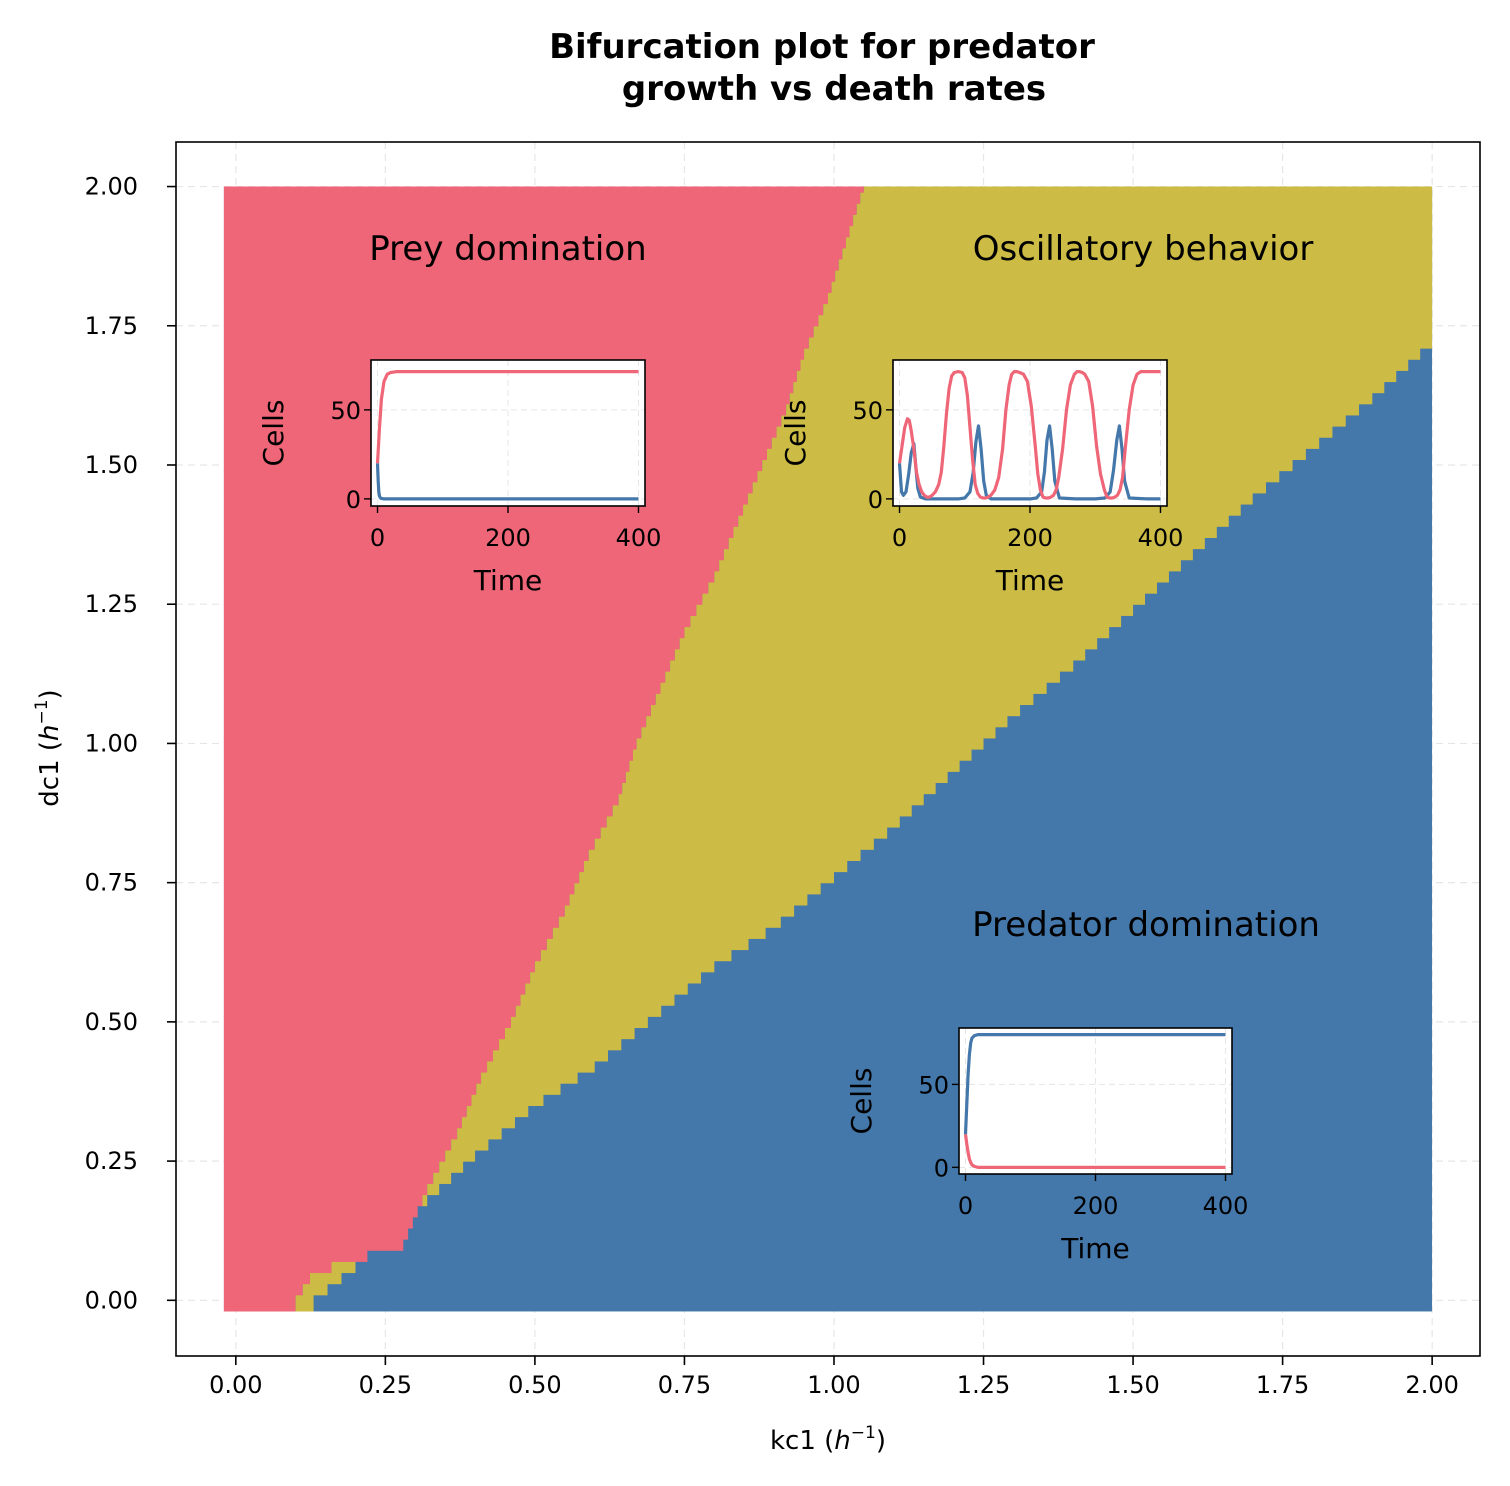 The height and width of the screenshot is (1486, 1510). I want to click on x-tick-label: 0.75, so click(684, 1385).